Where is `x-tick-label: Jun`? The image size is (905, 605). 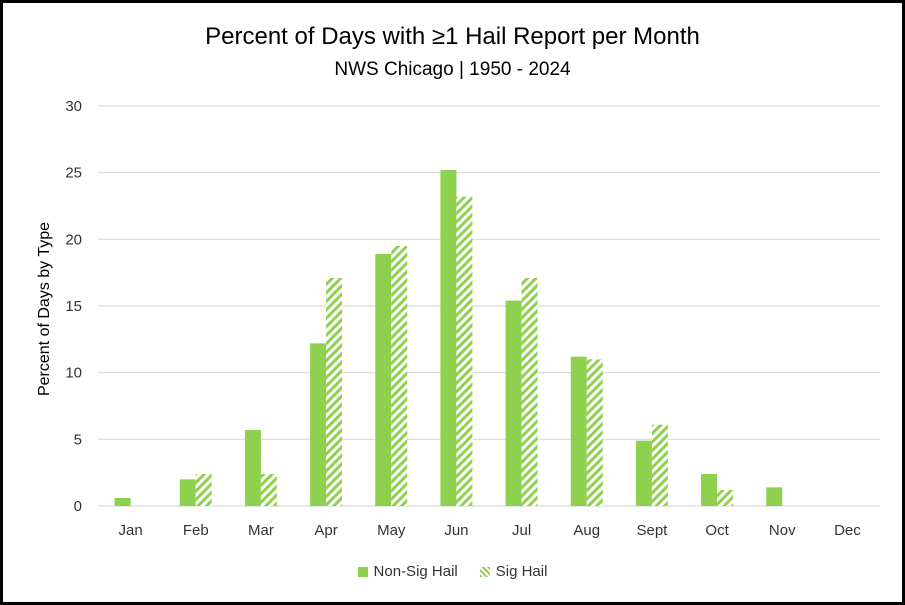 x-tick-label: Jun is located at coordinates (456, 530).